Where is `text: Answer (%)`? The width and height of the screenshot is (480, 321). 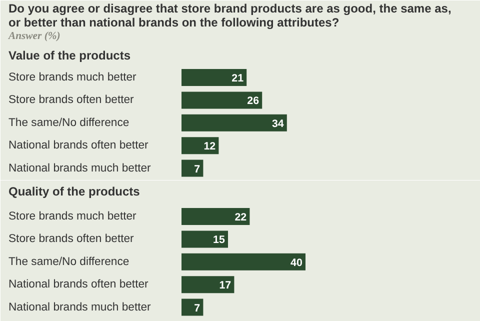
text: Answer (%) is located at coordinates (34, 36).